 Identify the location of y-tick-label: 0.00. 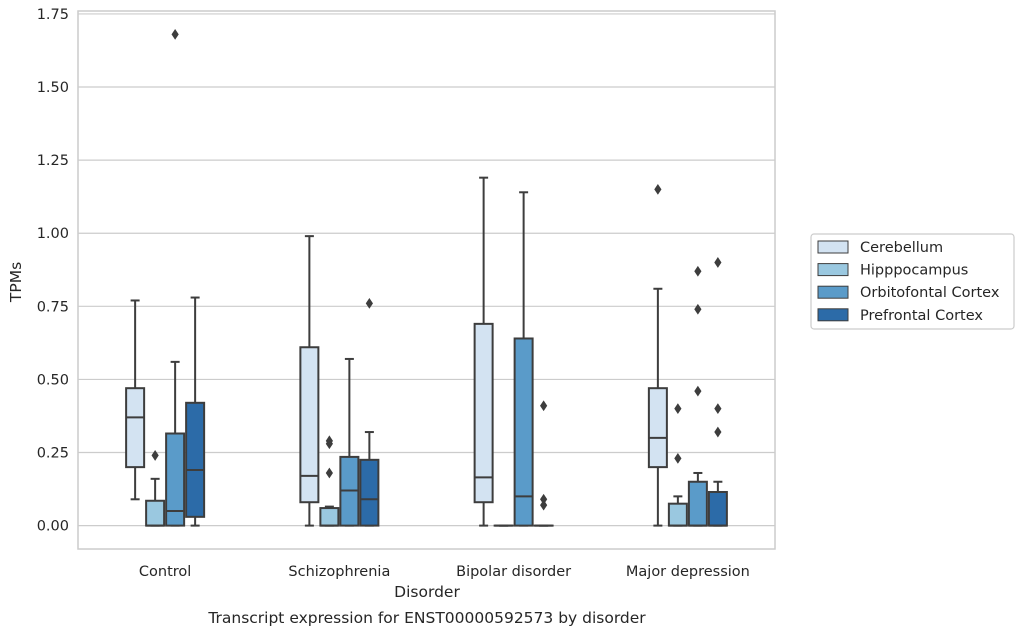
(53, 527).